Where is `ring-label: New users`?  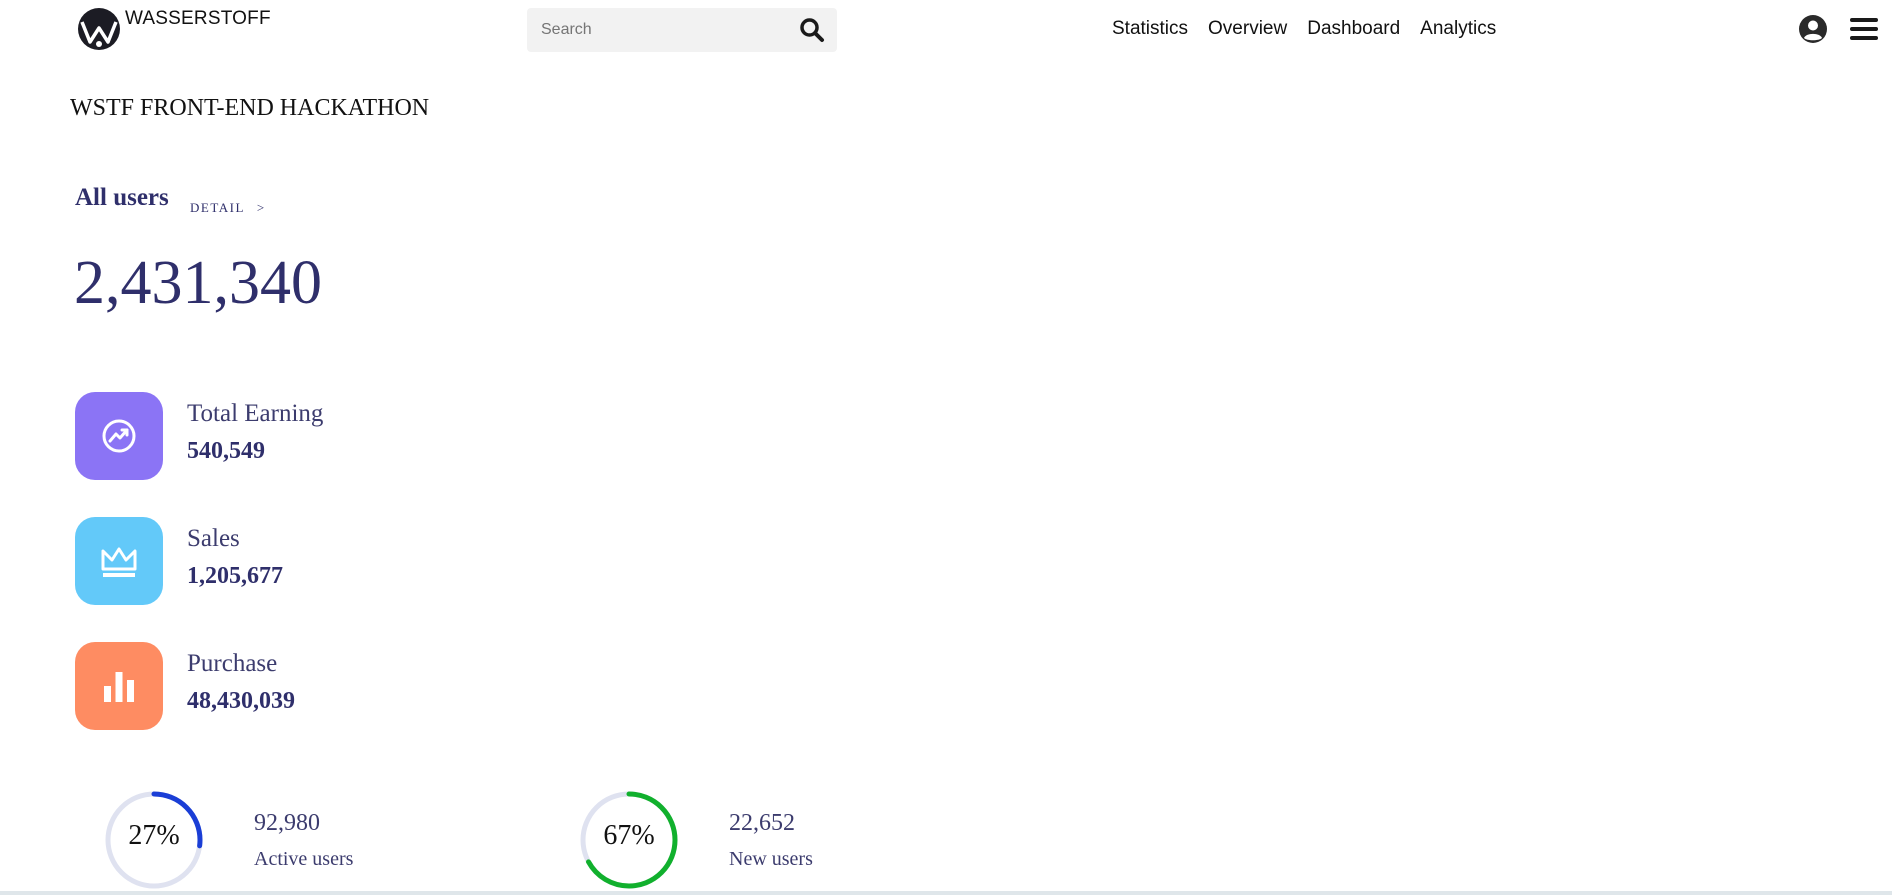 ring-label: New users is located at coordinates (771, 859).